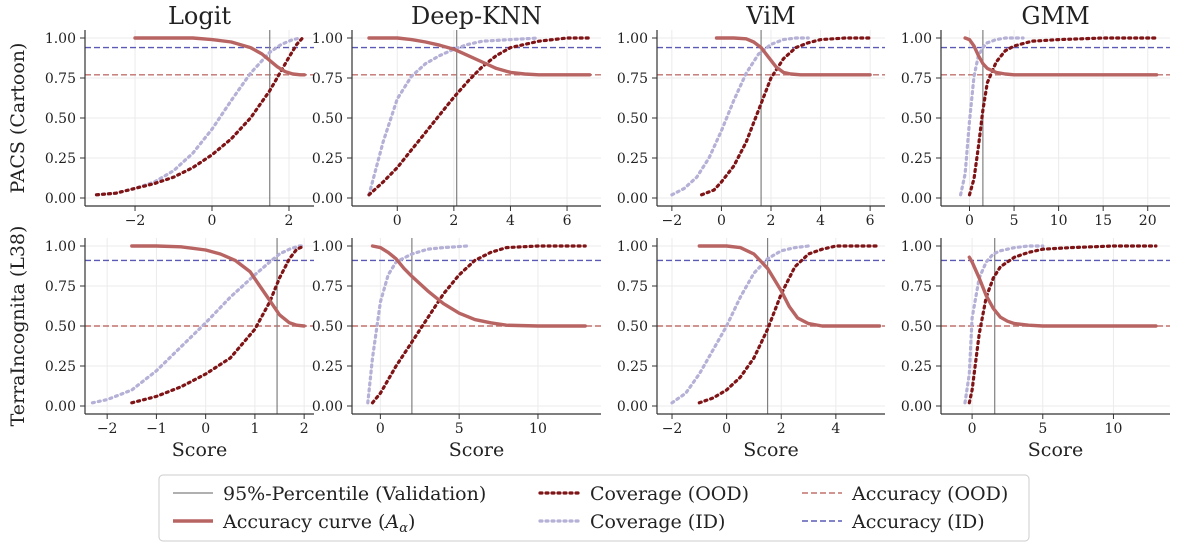 Image resolution: width=1180 pixels, height=542 pixels. I want to click on subplot-terraincognita-l38--gmm: 0 5 10 0.00 0.25 0.50 0.75 1.00 Score, so click(1035, 349).